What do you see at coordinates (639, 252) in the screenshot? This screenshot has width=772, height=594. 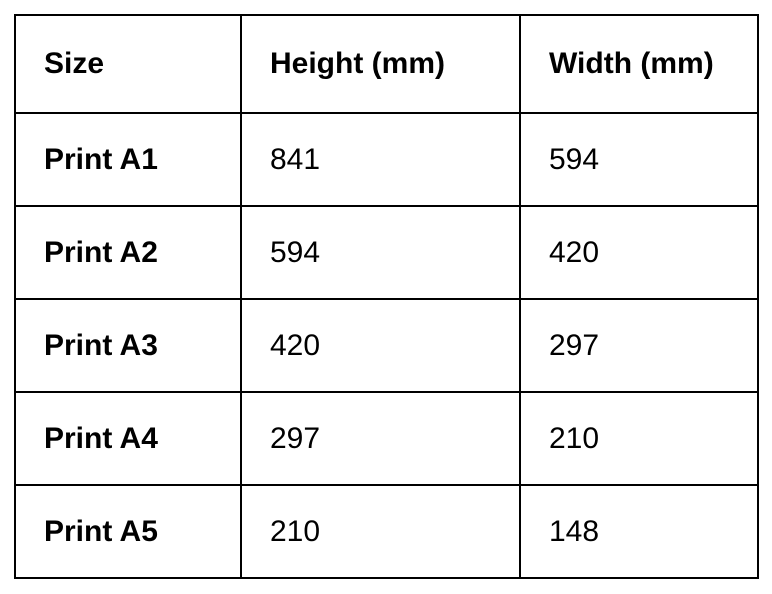 I see `cell-width-value: 420` at bounding box center [639, 252].